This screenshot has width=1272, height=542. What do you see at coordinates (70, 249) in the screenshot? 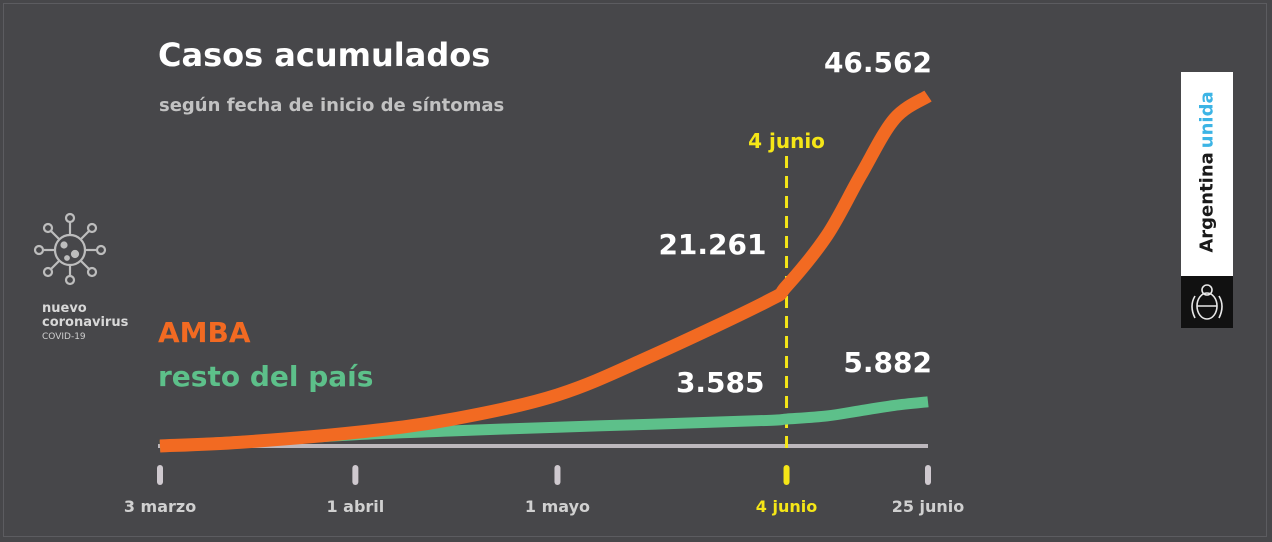
I see `virus-icon` at bounding box center [70, 249].